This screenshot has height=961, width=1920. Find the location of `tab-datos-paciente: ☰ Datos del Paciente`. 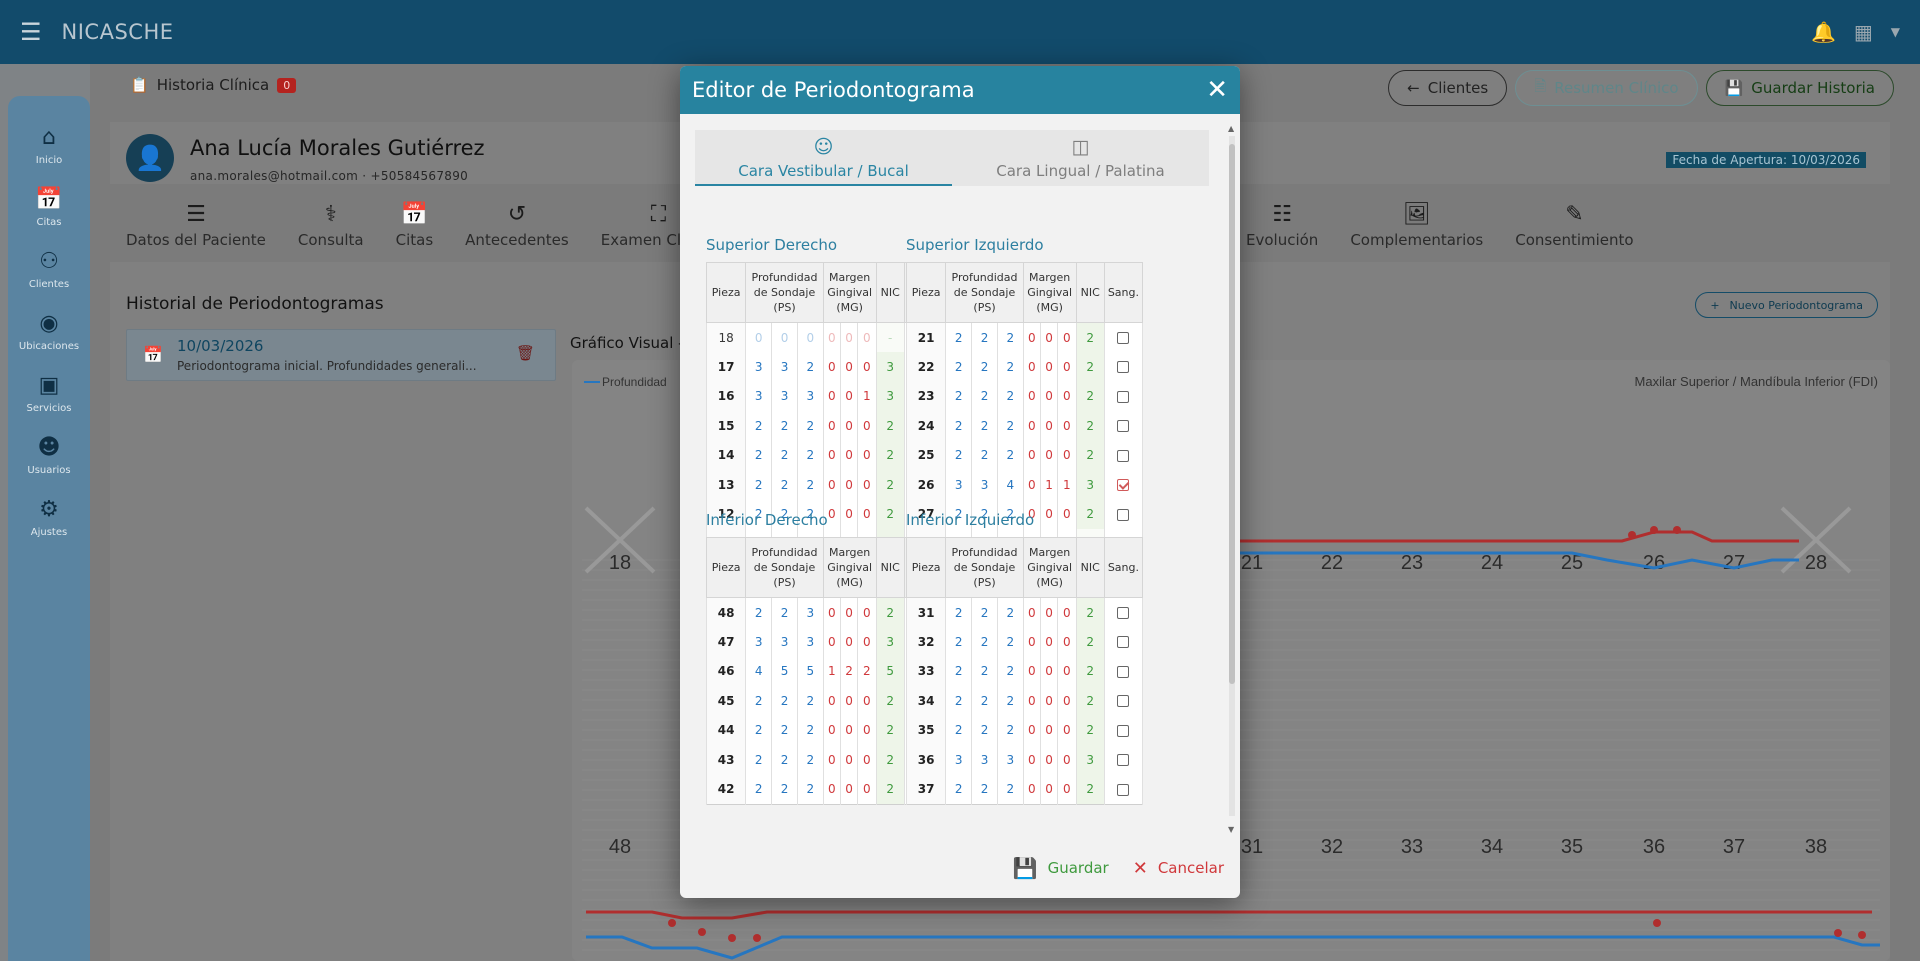

tab-datos-paciente: ☰ Datos del Paciente is located at coordinates (196, 225).